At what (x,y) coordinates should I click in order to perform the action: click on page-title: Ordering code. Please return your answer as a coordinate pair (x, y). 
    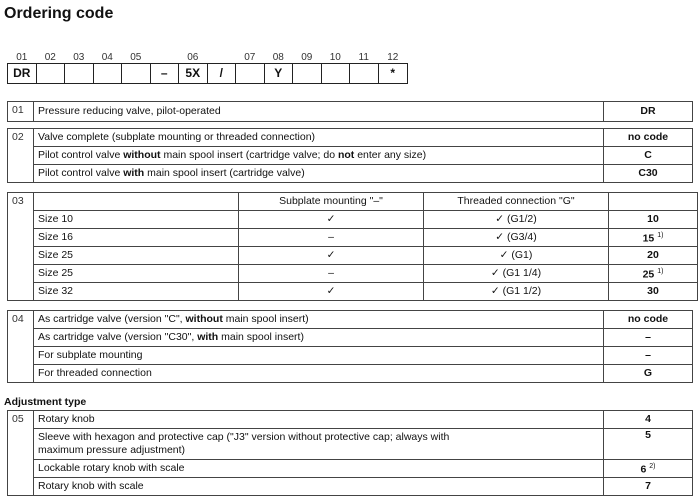
    Looking at the image, I should click on (59, 13).